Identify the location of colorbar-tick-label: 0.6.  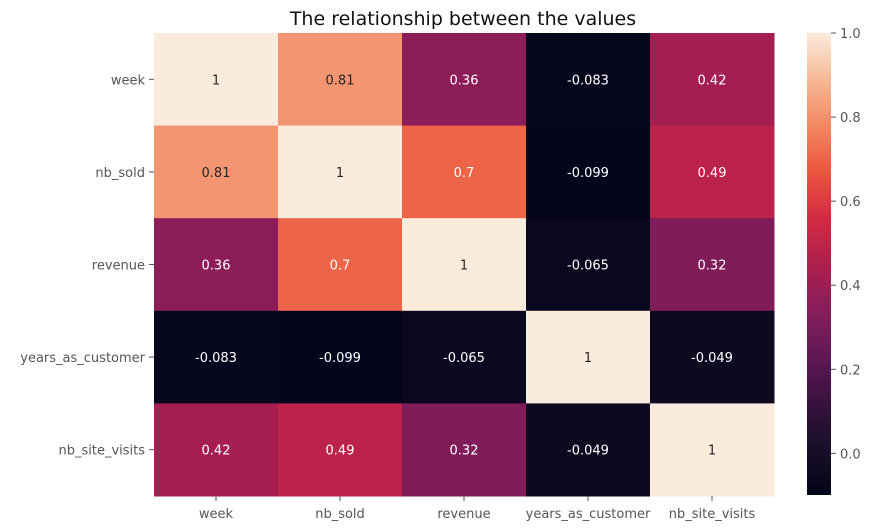
(850, 202).